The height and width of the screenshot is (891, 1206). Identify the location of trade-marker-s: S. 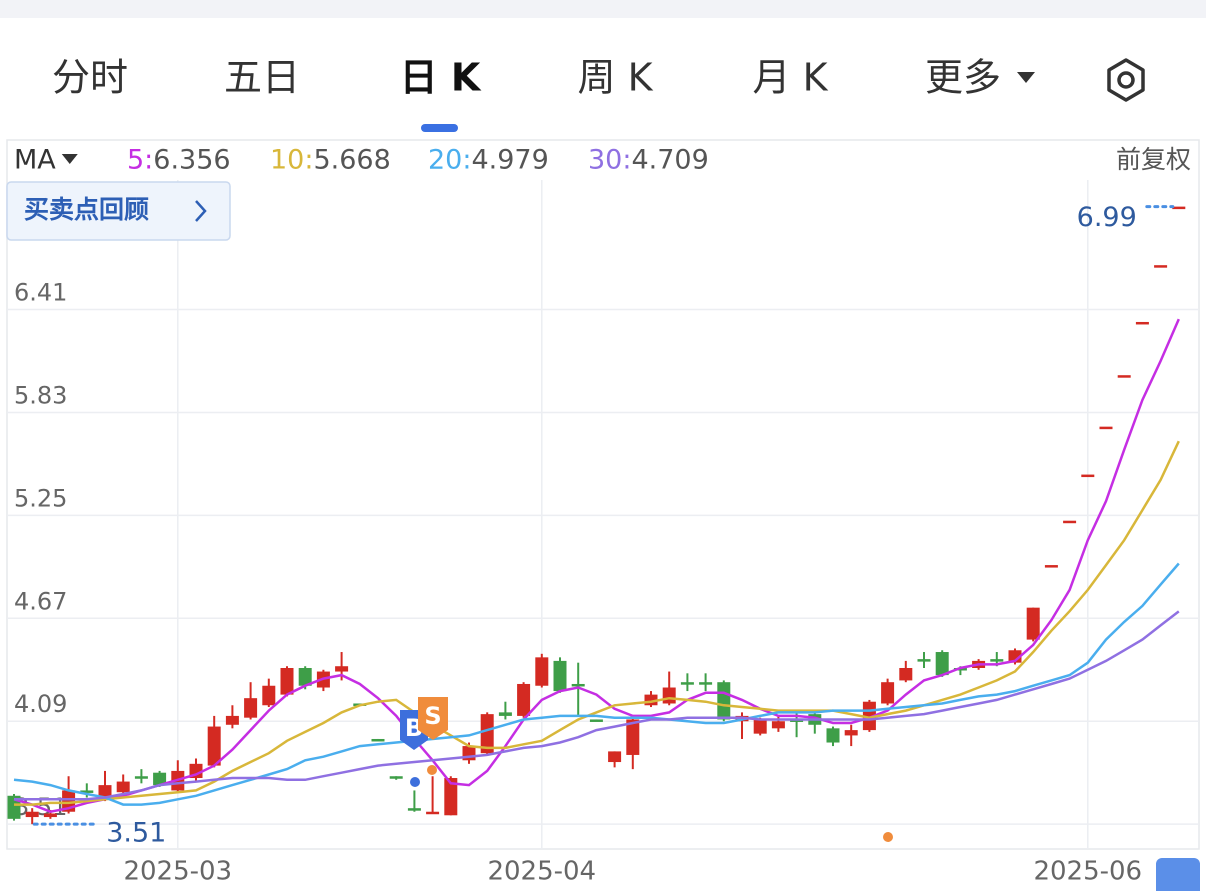
(433, 718).